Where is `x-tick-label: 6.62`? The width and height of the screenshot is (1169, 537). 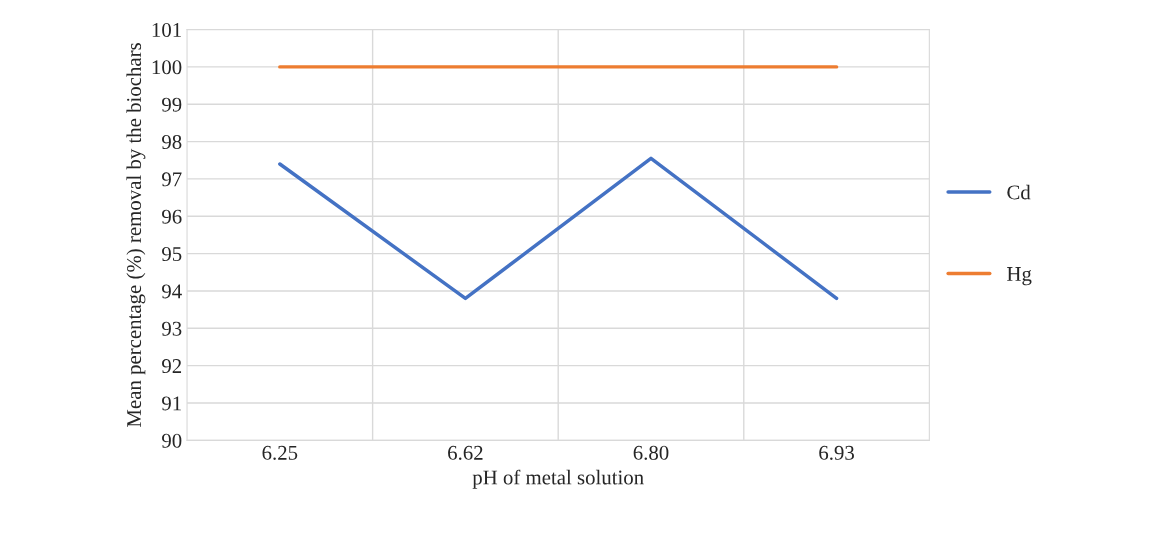
x-tick-label: 6.62 is located at coordinates (465, 452).